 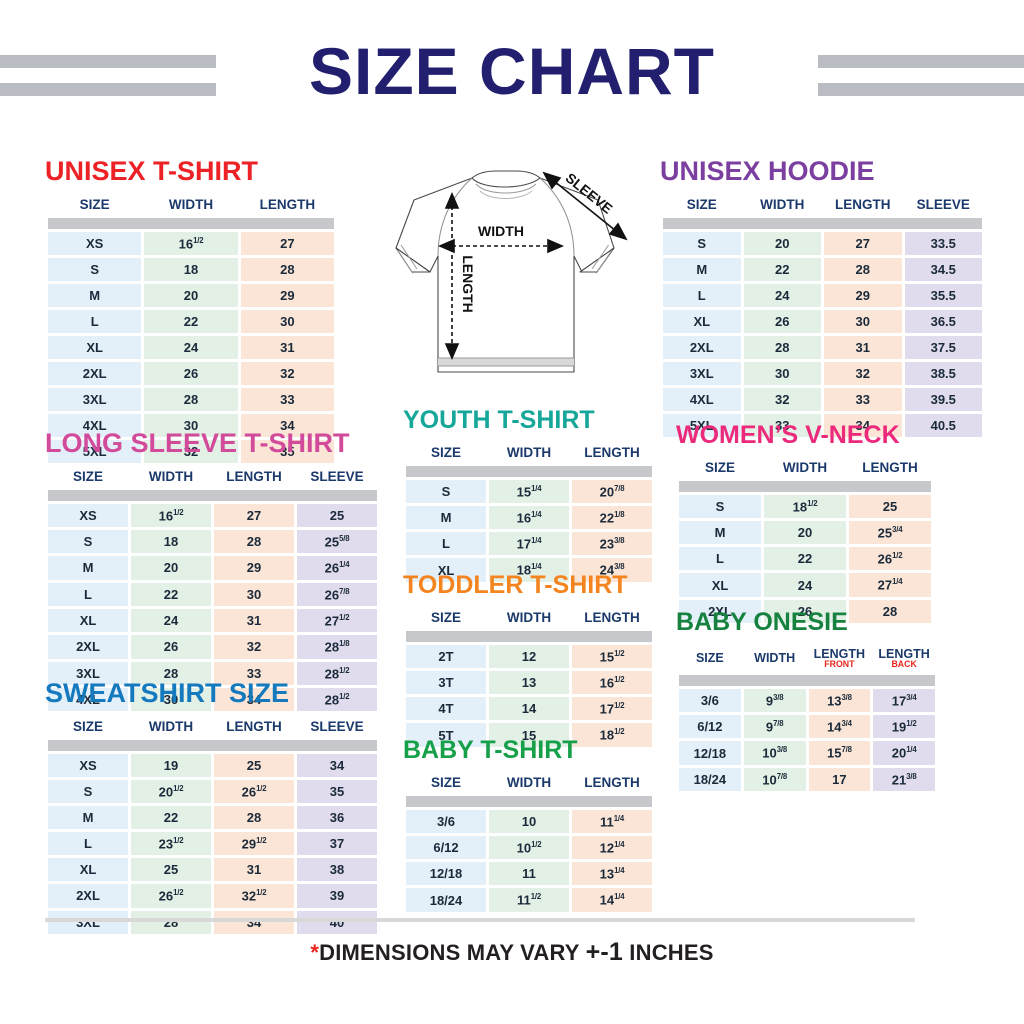 What do you see at coordinates (88, 870) in the screenshot?
I see `cell-size: XL` at bounding box center [88, 870].